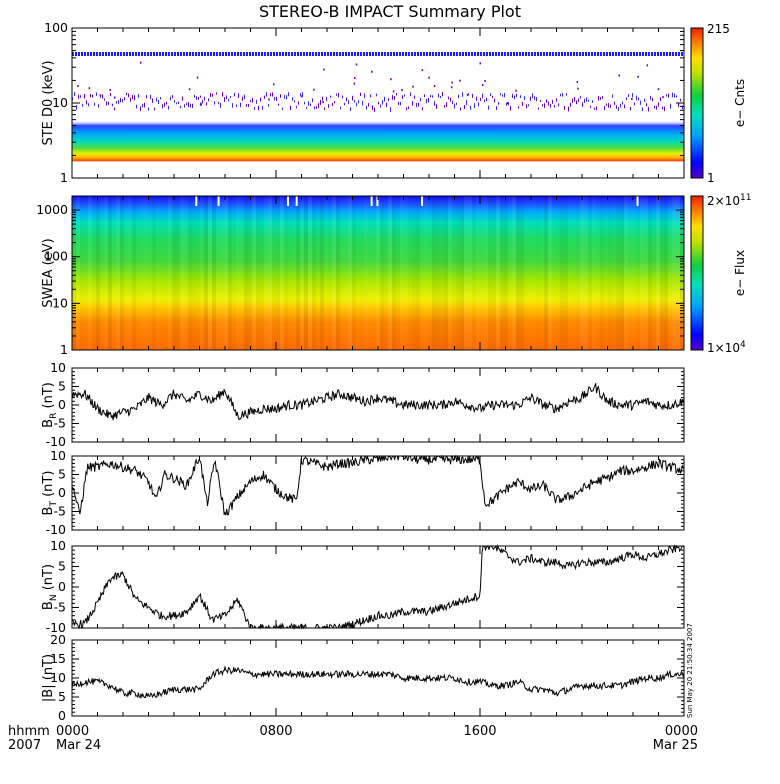 This screenshot has height=784, width=780. What do you see at coordinates (52, 209) in the screenshot?
I see `y-tick-label: 1000` at bounding box center [52, 209].